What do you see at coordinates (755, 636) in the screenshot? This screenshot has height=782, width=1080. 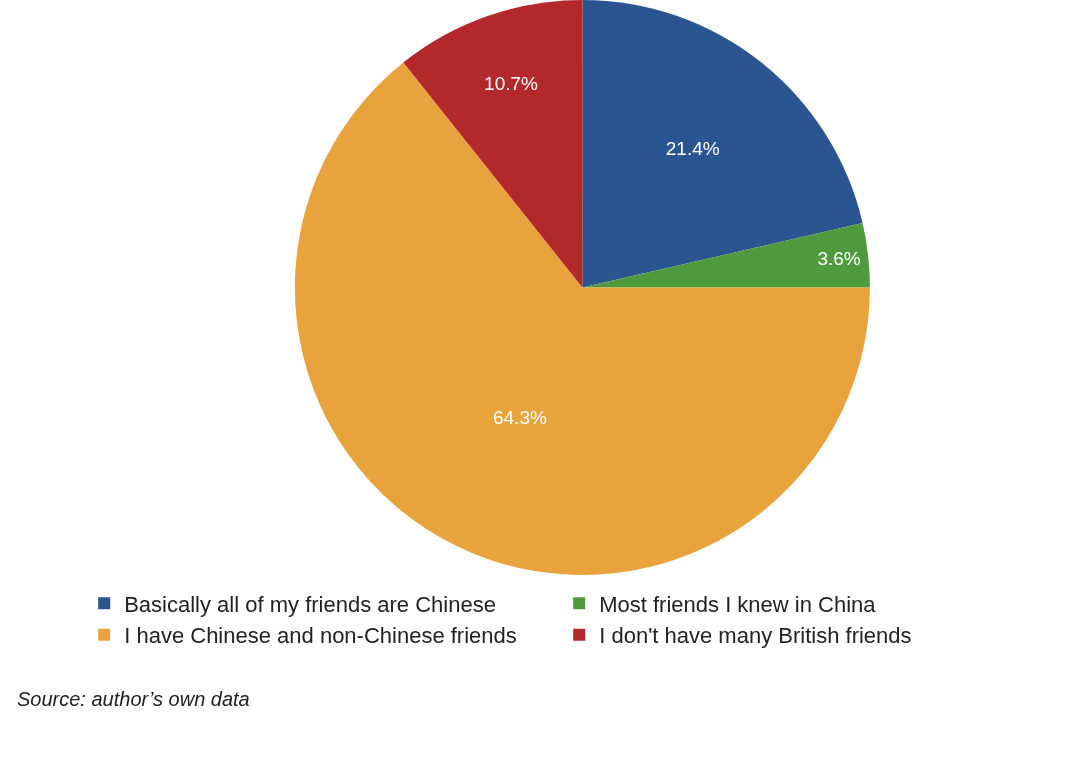 I see `legend-label: I don't have many British friends` at bounding box center [755, 636].